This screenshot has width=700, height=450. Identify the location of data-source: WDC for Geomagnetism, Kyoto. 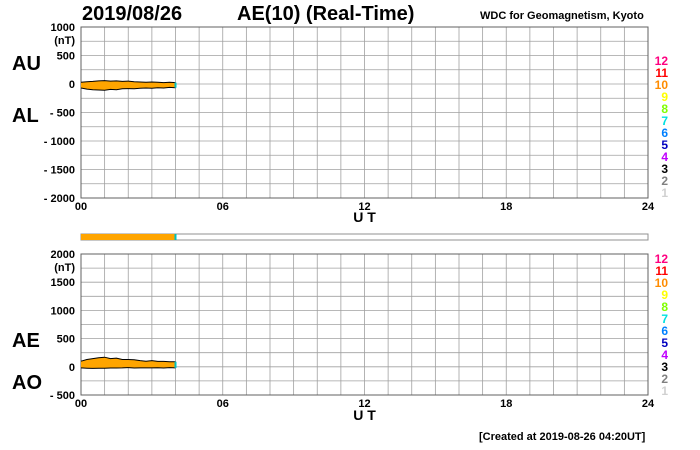
(562, 16).